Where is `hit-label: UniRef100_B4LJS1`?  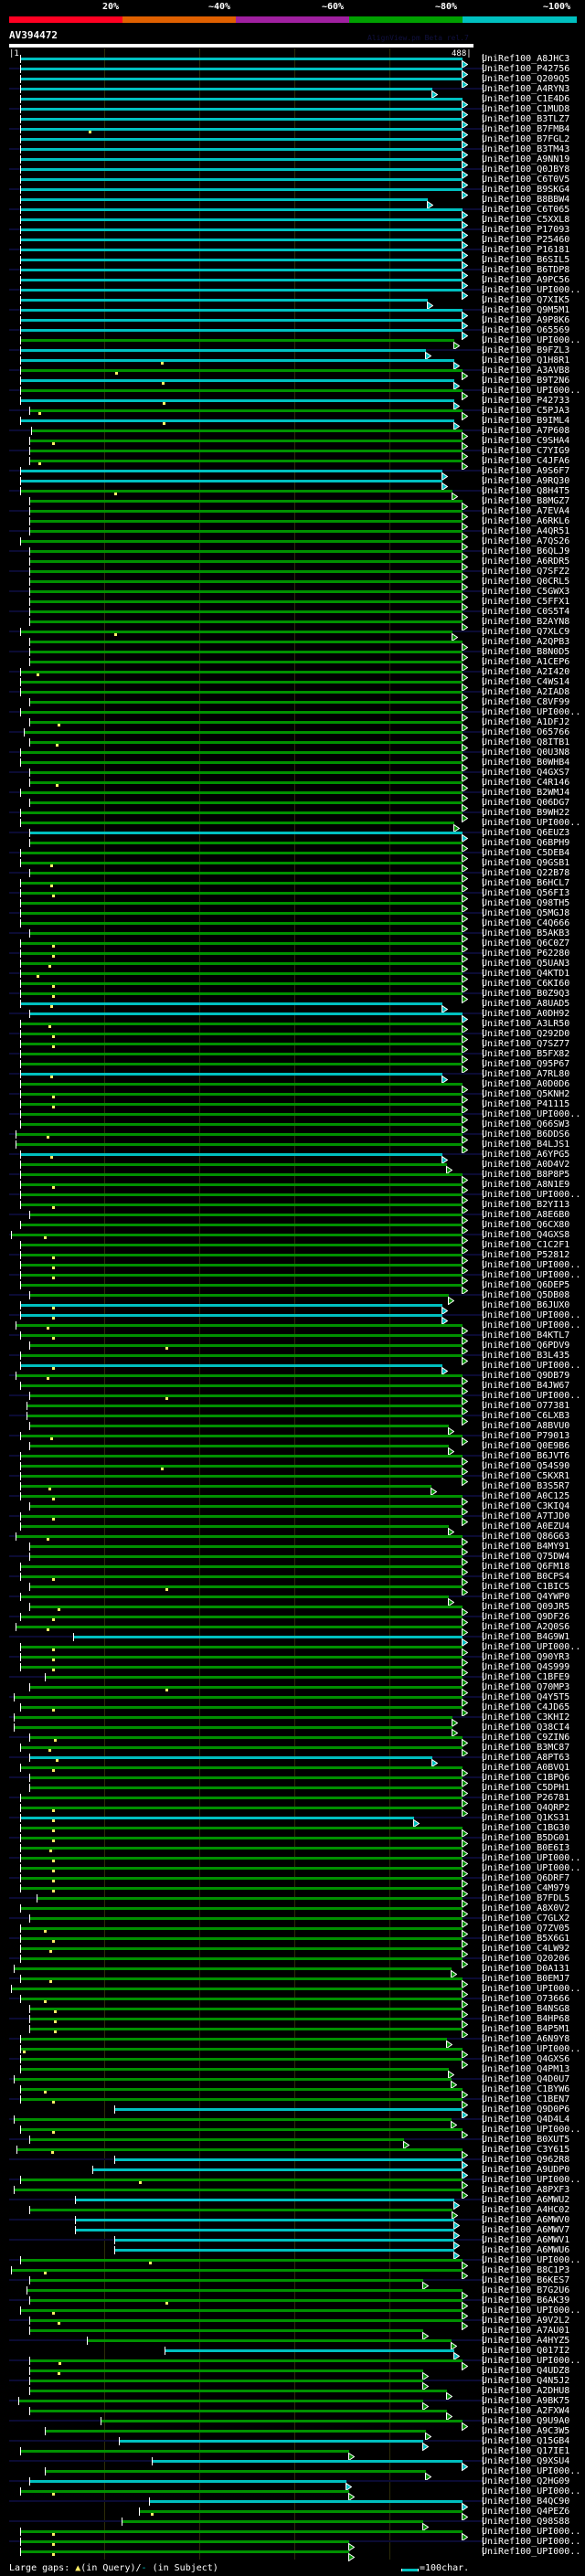
hit-label: UniRef100_B4LJS1 is located at coordinates (526, 1145).